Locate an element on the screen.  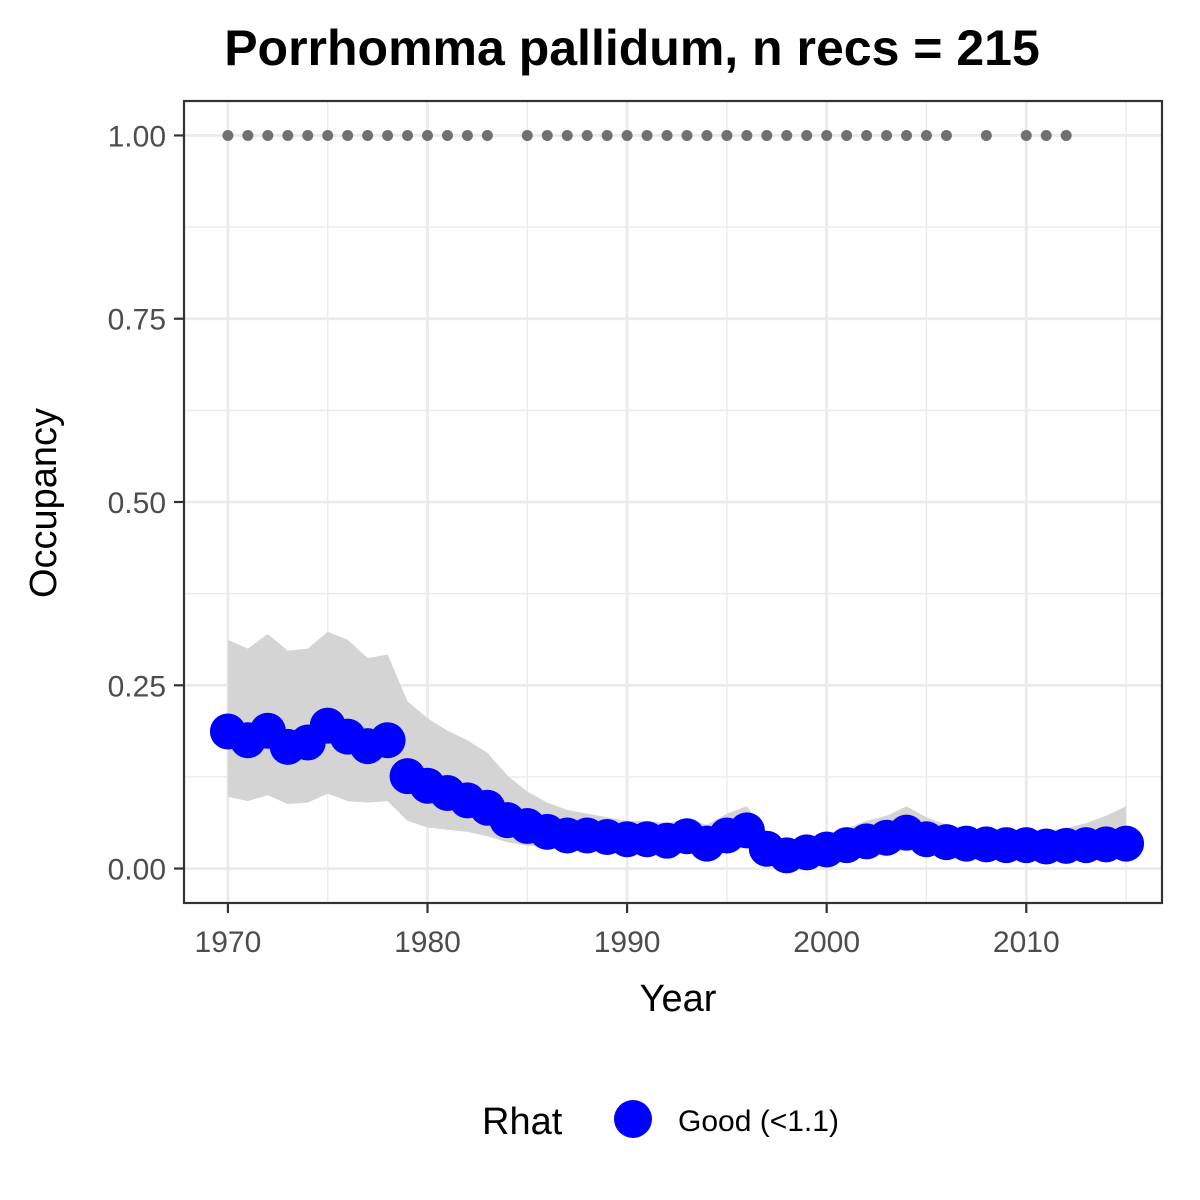
x-tick-label: 1980 is located at coordinates (427, 942).